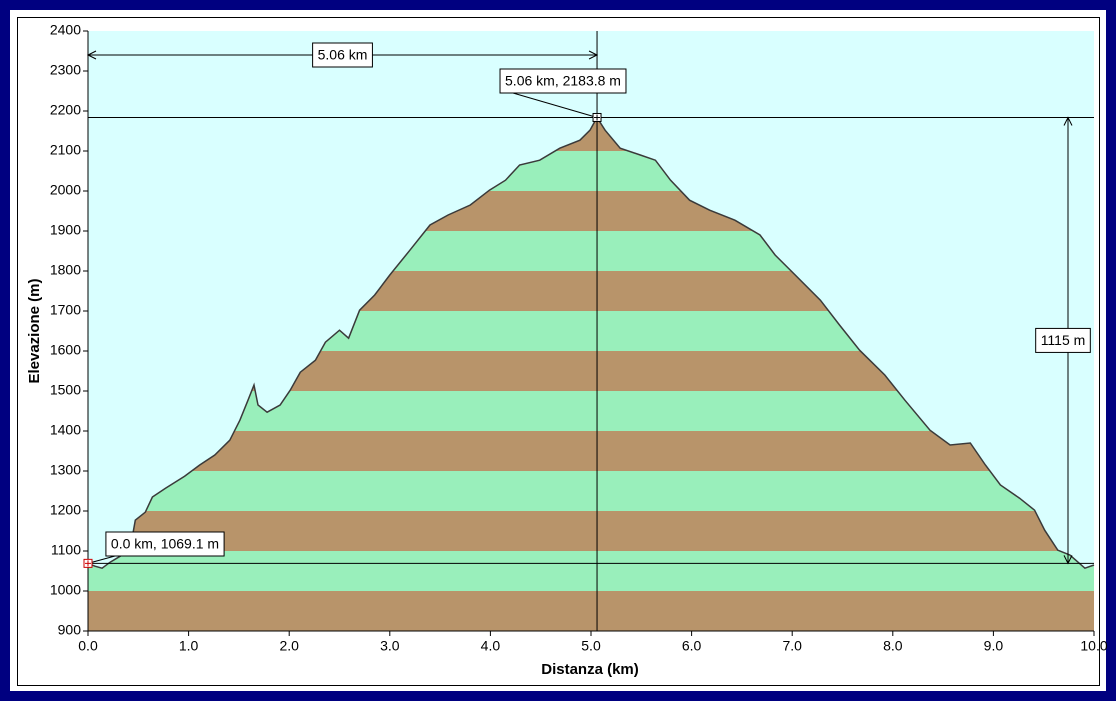  Describe the element at coordinates (65, 430) in the screenshot. I see `y-tick-label: 1400` at that location.